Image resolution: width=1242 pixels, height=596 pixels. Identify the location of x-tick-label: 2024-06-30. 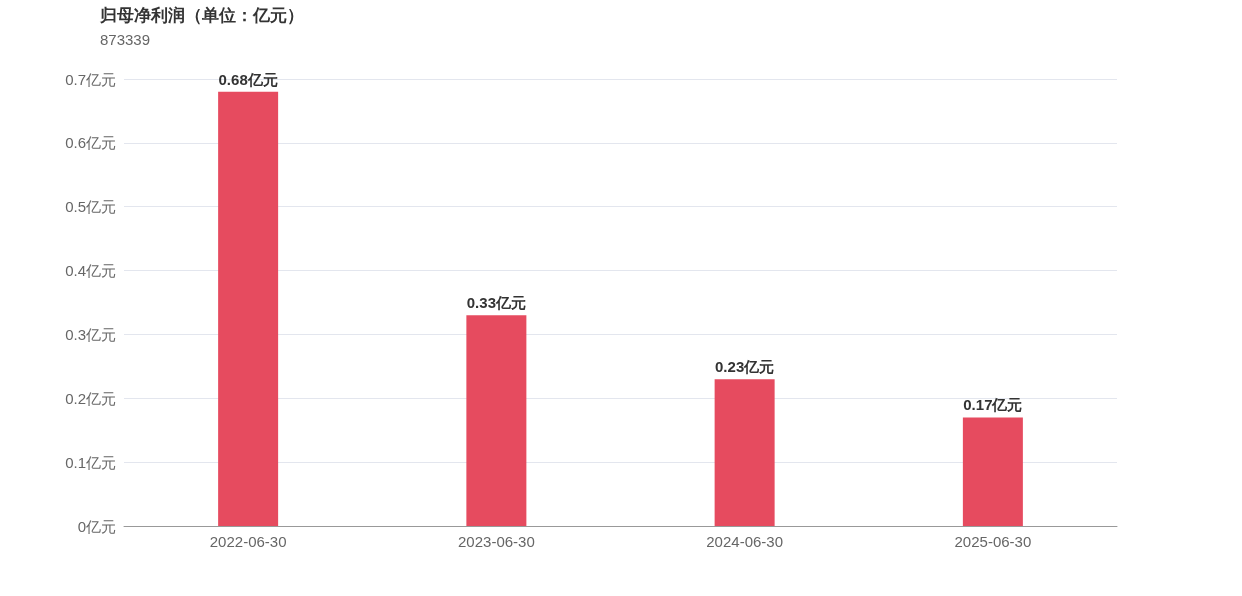
(744, 541).